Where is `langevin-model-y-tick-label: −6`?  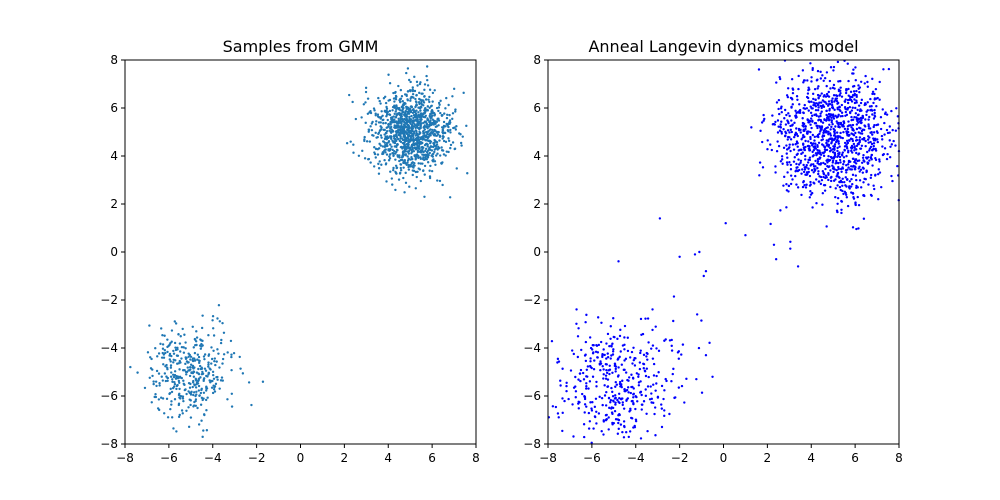 langevin-model-y-tick-label: −6 is located at coordinates (532, 396).